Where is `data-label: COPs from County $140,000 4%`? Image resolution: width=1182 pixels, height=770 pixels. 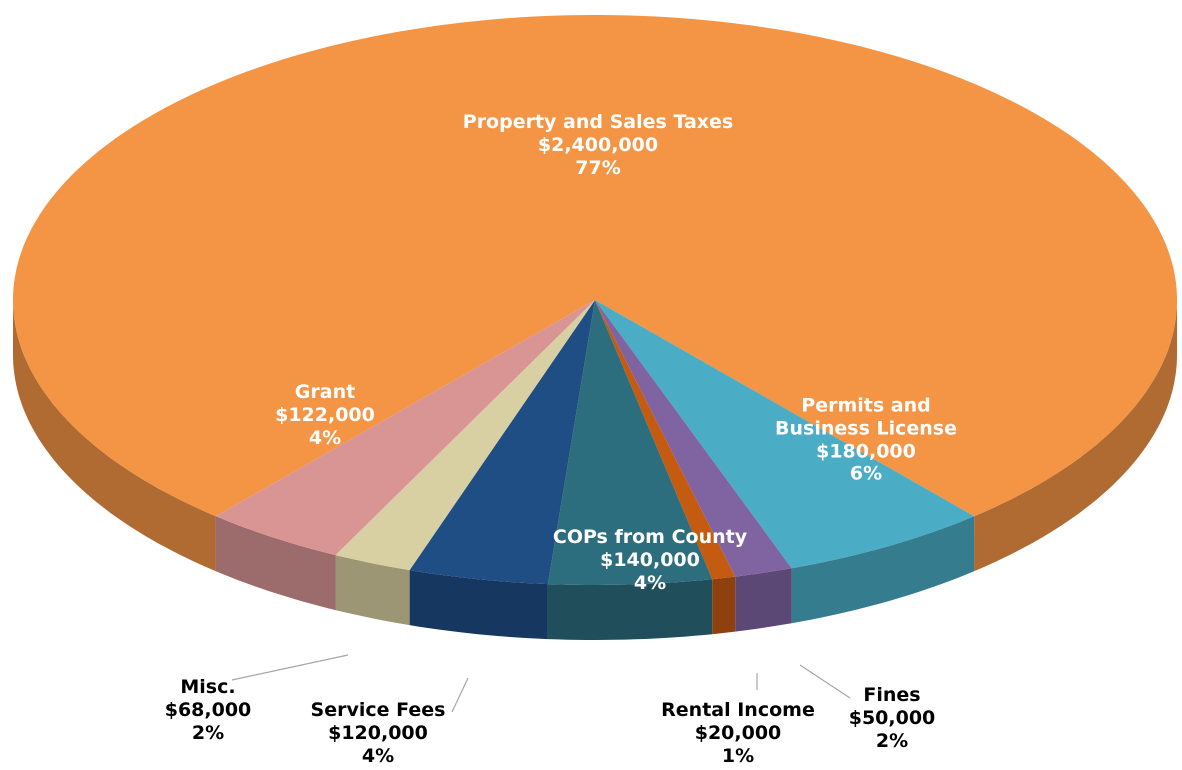 data-label: COPs from County $140,000 4% is located at coordinates (650, 560).